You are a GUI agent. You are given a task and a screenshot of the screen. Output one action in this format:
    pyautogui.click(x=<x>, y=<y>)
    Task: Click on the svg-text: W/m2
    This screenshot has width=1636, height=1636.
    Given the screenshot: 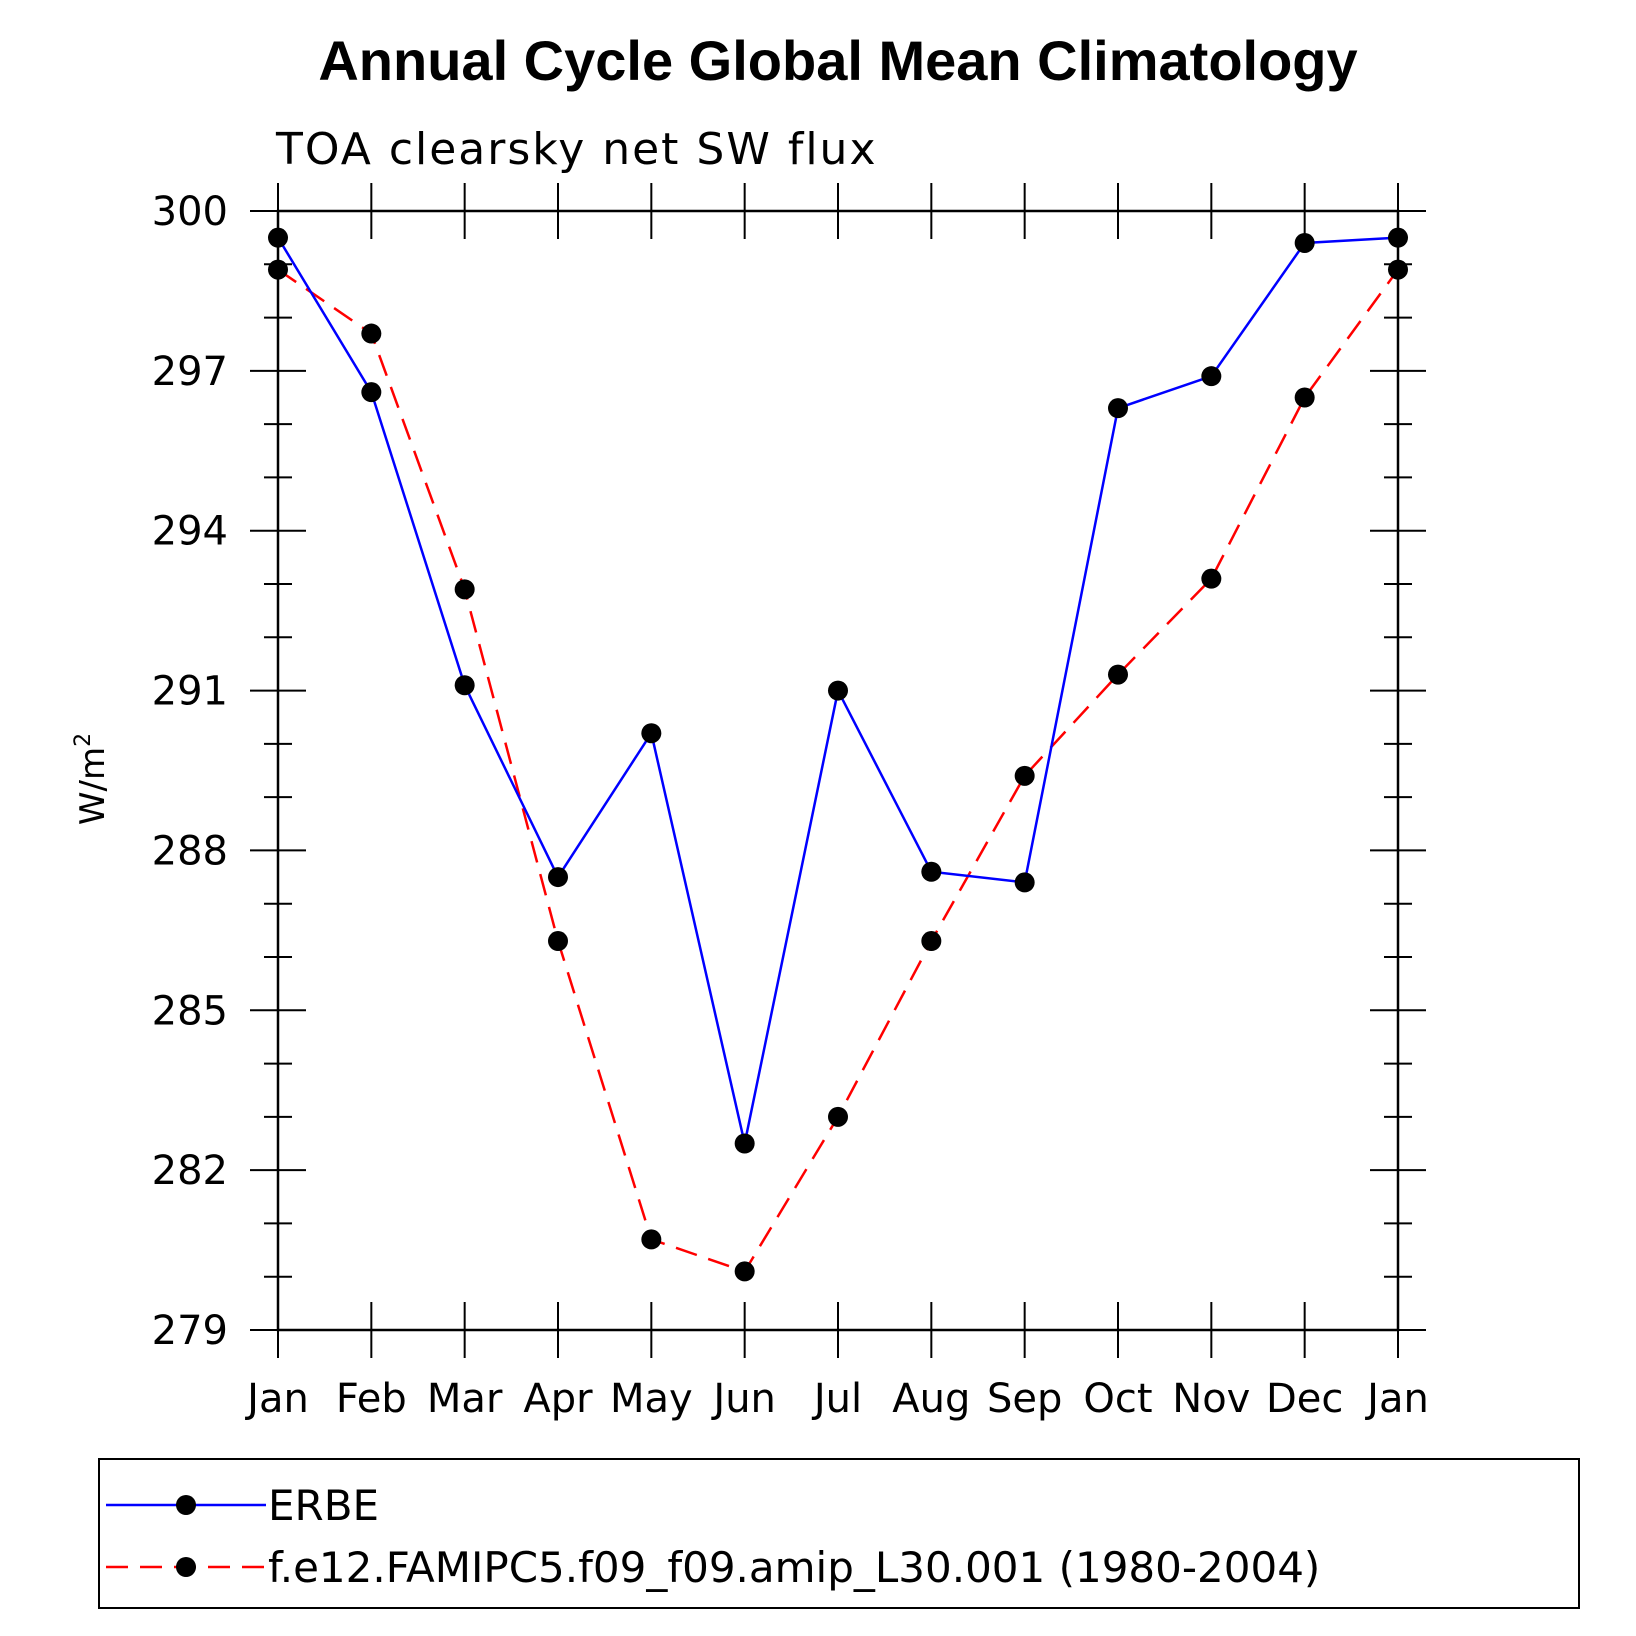 What is the action you would take?
    pyautogui.click(x=92, y=779)
    